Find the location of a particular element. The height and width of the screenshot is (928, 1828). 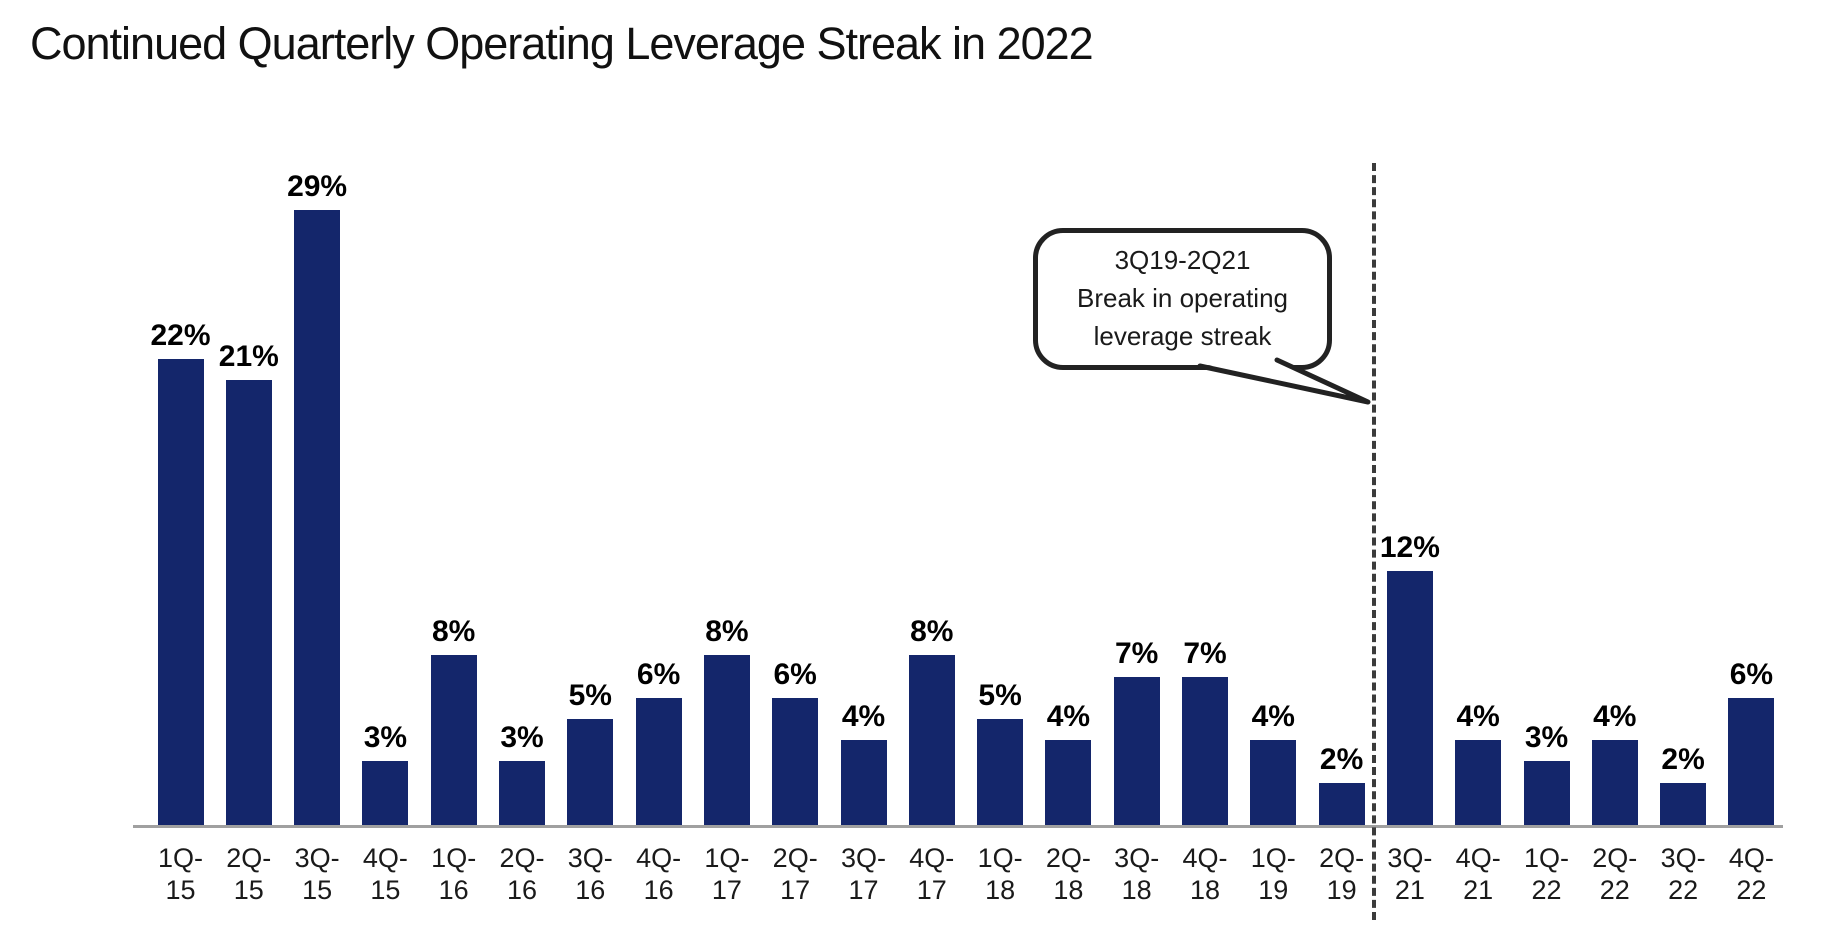

bar-column-1q-17: 8% is located at coordinates (726, 487).